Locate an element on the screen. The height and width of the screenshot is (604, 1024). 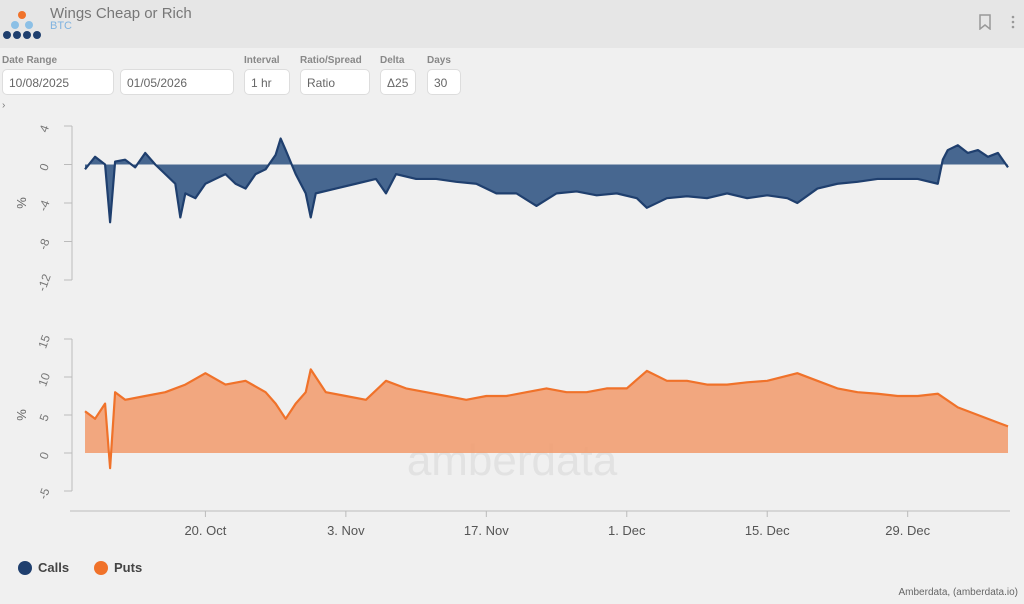
delta-label: Delta is located at coordinates (392, 60).